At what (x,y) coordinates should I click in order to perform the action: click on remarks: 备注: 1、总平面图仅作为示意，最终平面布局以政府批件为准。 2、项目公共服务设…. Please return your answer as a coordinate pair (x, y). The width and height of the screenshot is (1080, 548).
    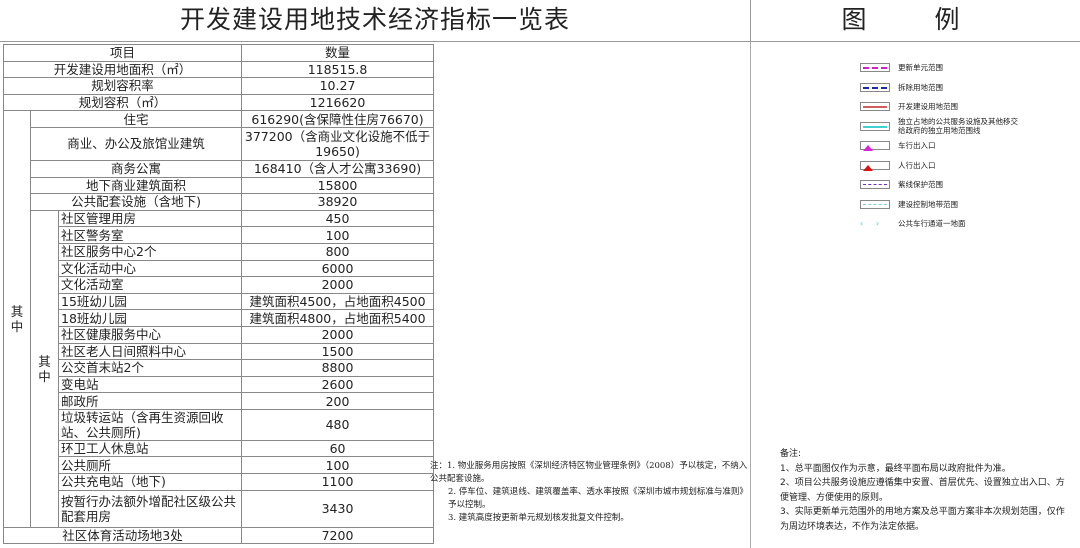
    Looking at the image, I should click on (925, 490).